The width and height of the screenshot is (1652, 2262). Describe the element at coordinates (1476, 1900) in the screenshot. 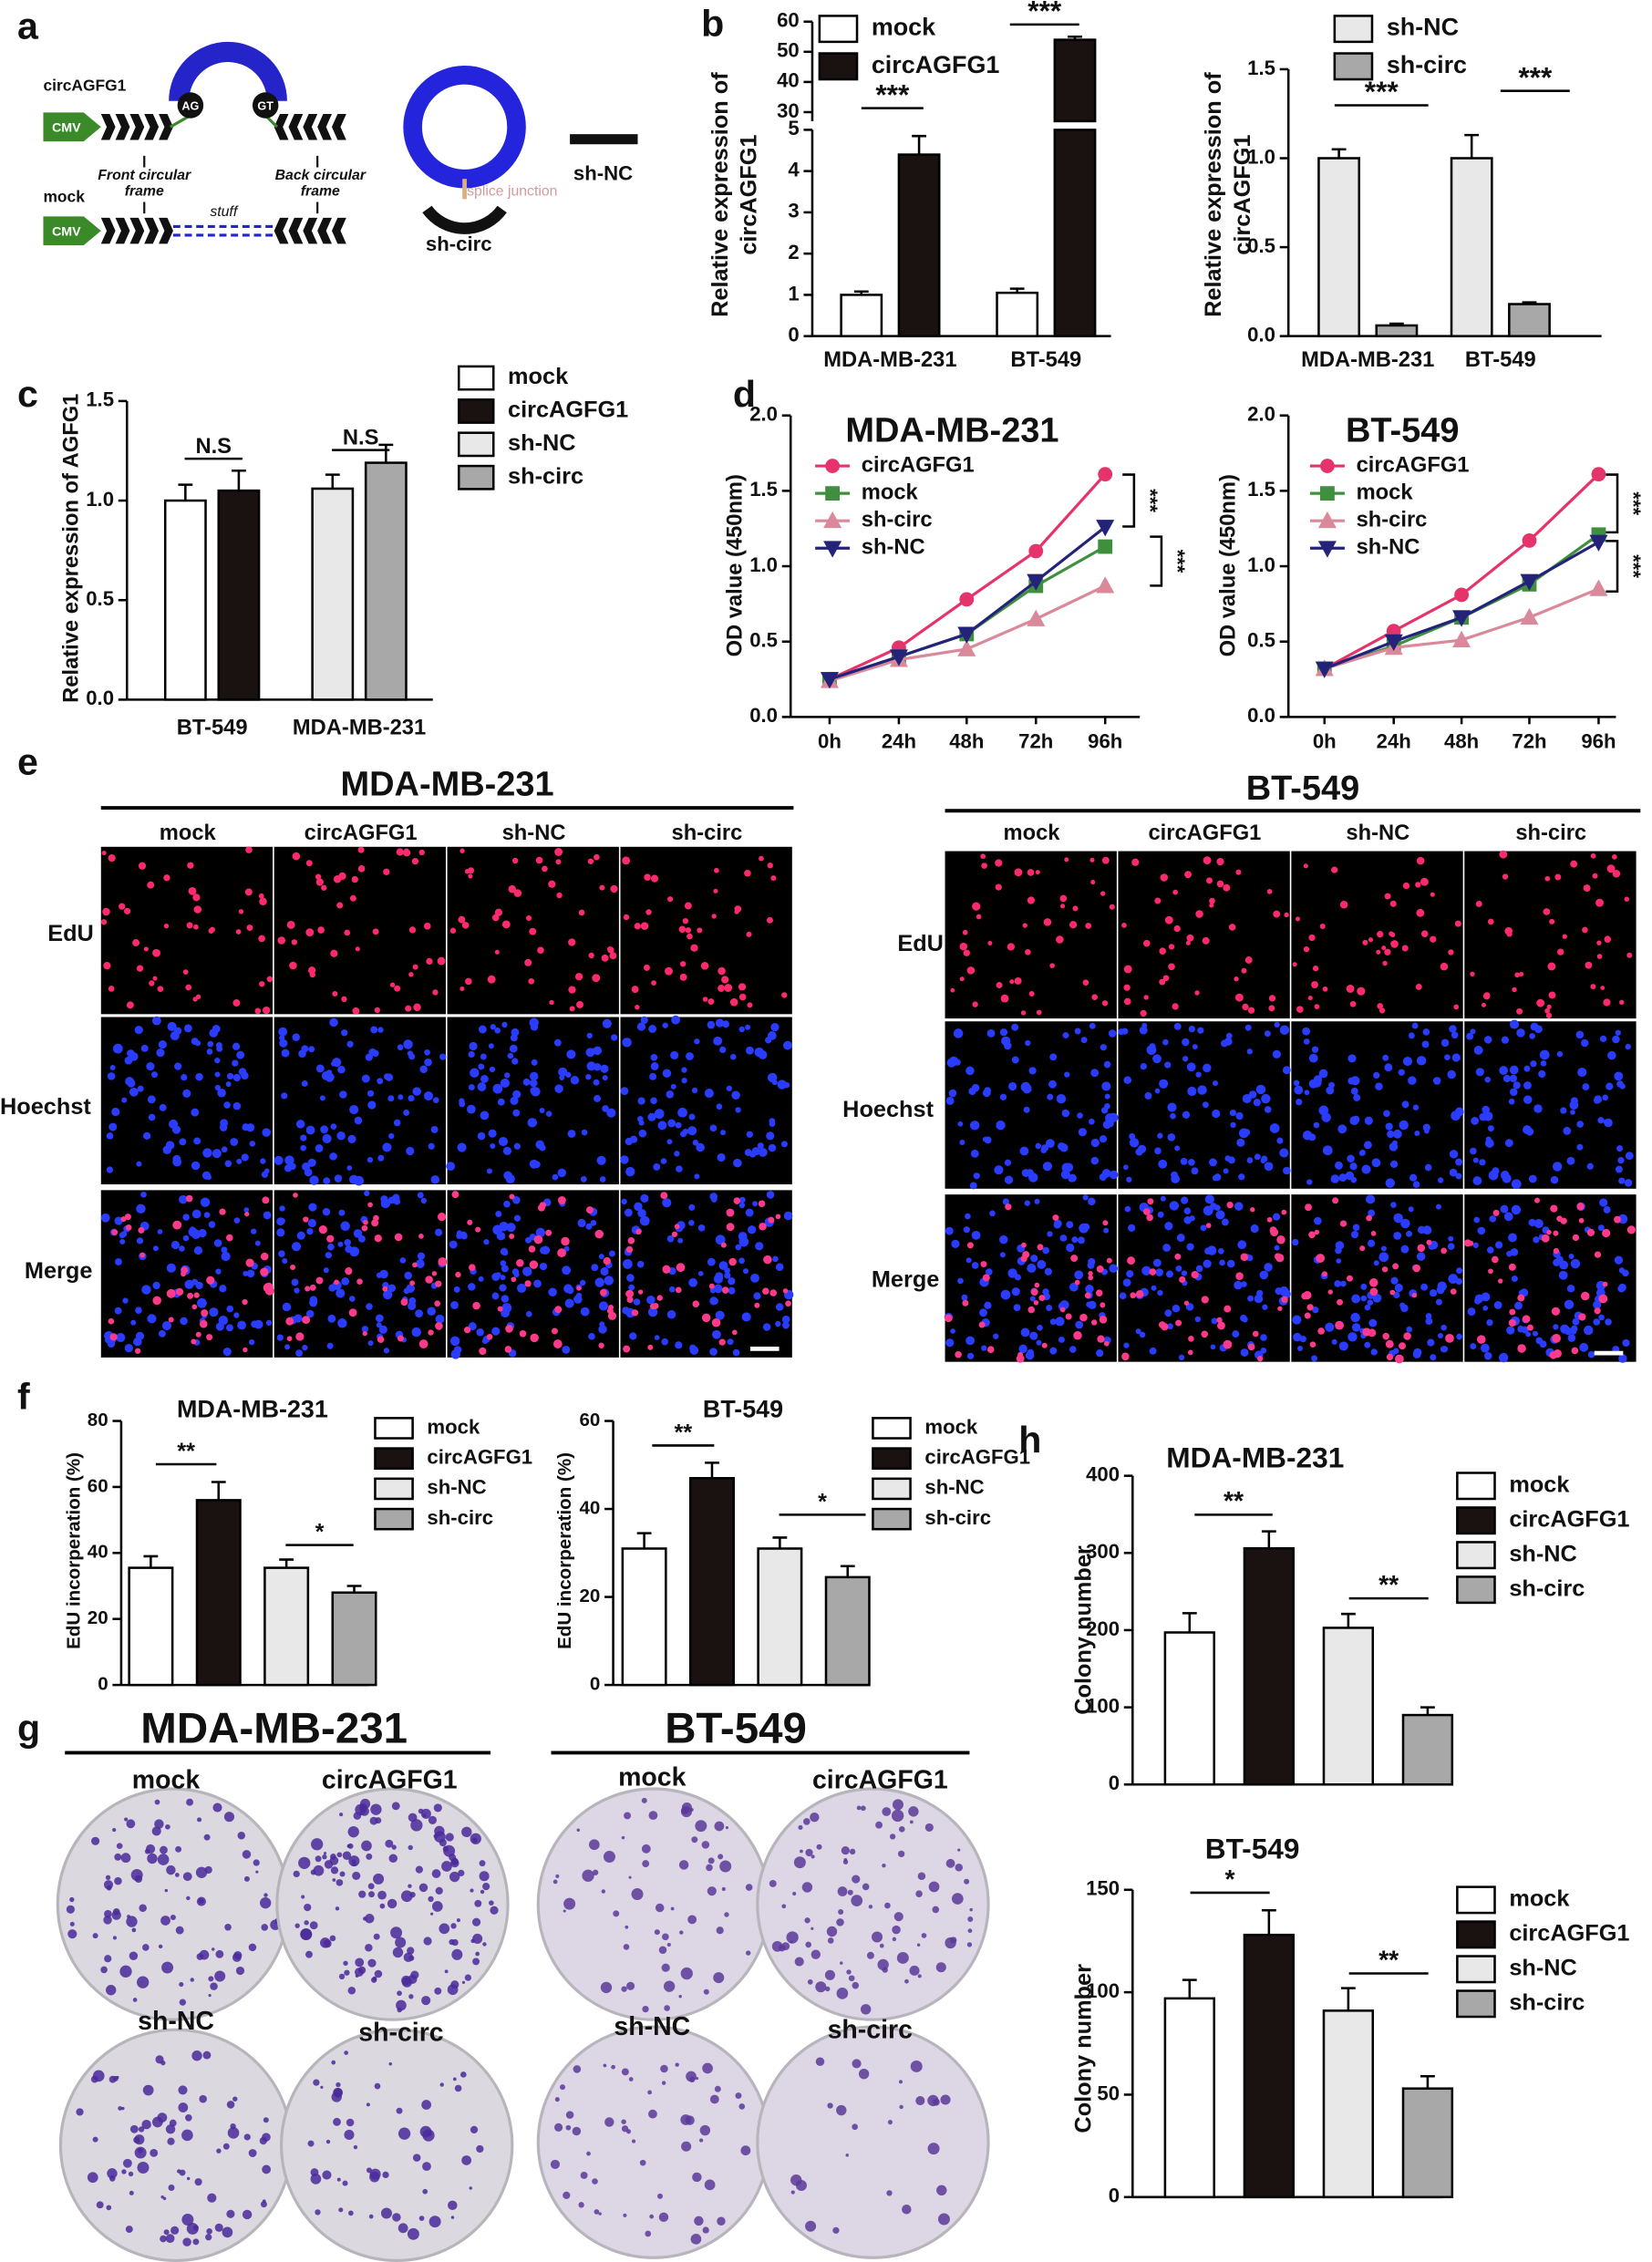

I see `legend-swatch` at that location.